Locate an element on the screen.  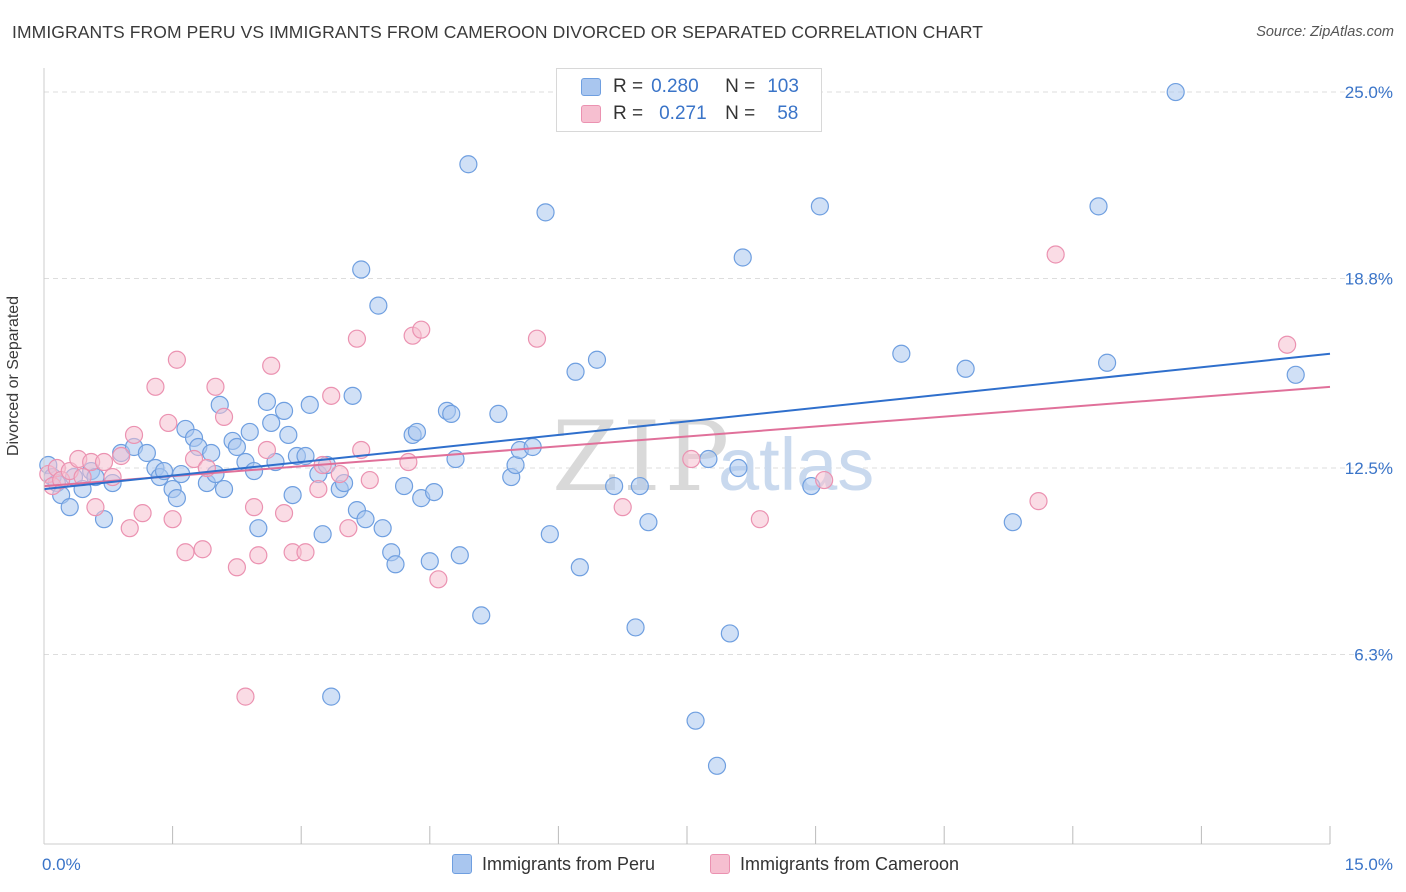
y-tick-label: 12.5% is located at coordinates (1369, 468).